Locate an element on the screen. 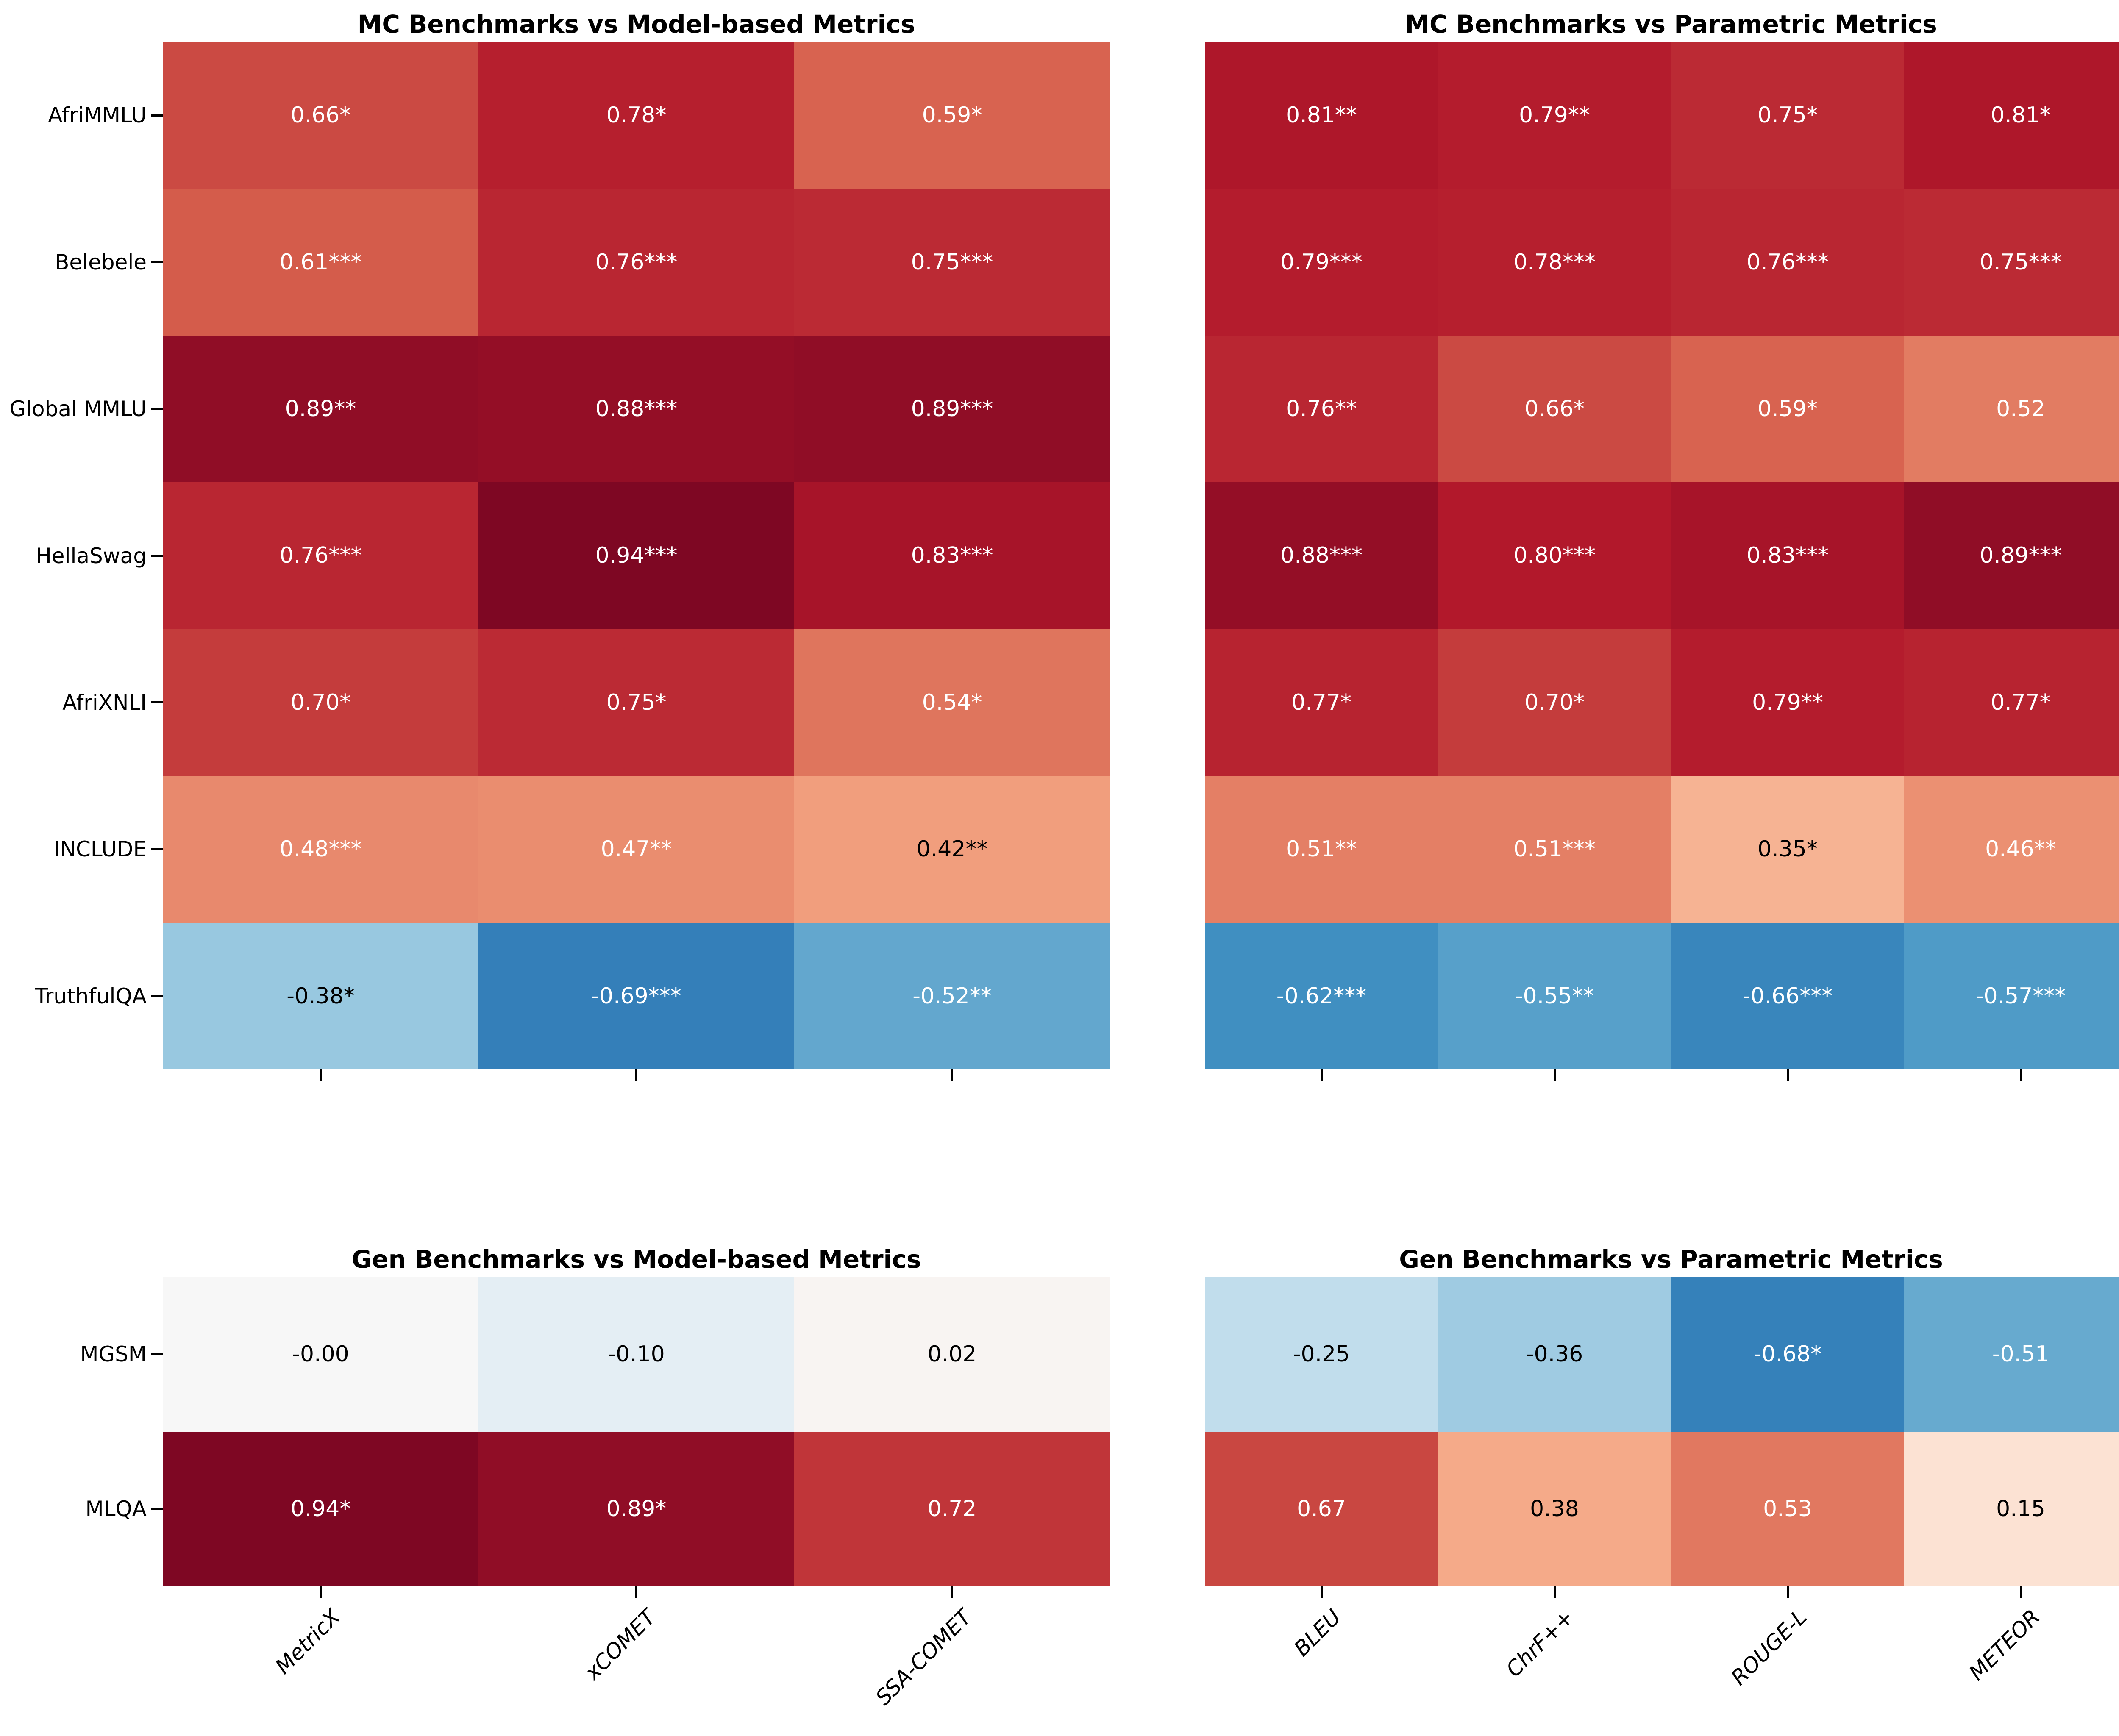 The width and height of the screenshot is (2119, 1736). heatmap-cell: 0.51** is located at coordinates (1322, 849).